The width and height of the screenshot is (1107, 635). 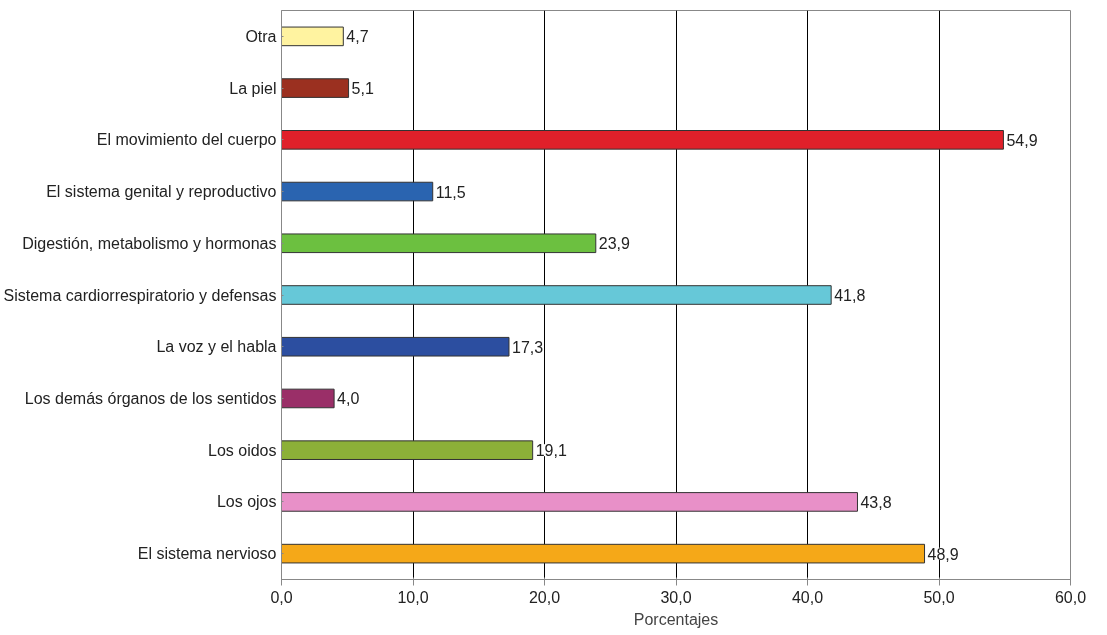 I want to click on data-label: 4,0, so click(x=348, y=399).